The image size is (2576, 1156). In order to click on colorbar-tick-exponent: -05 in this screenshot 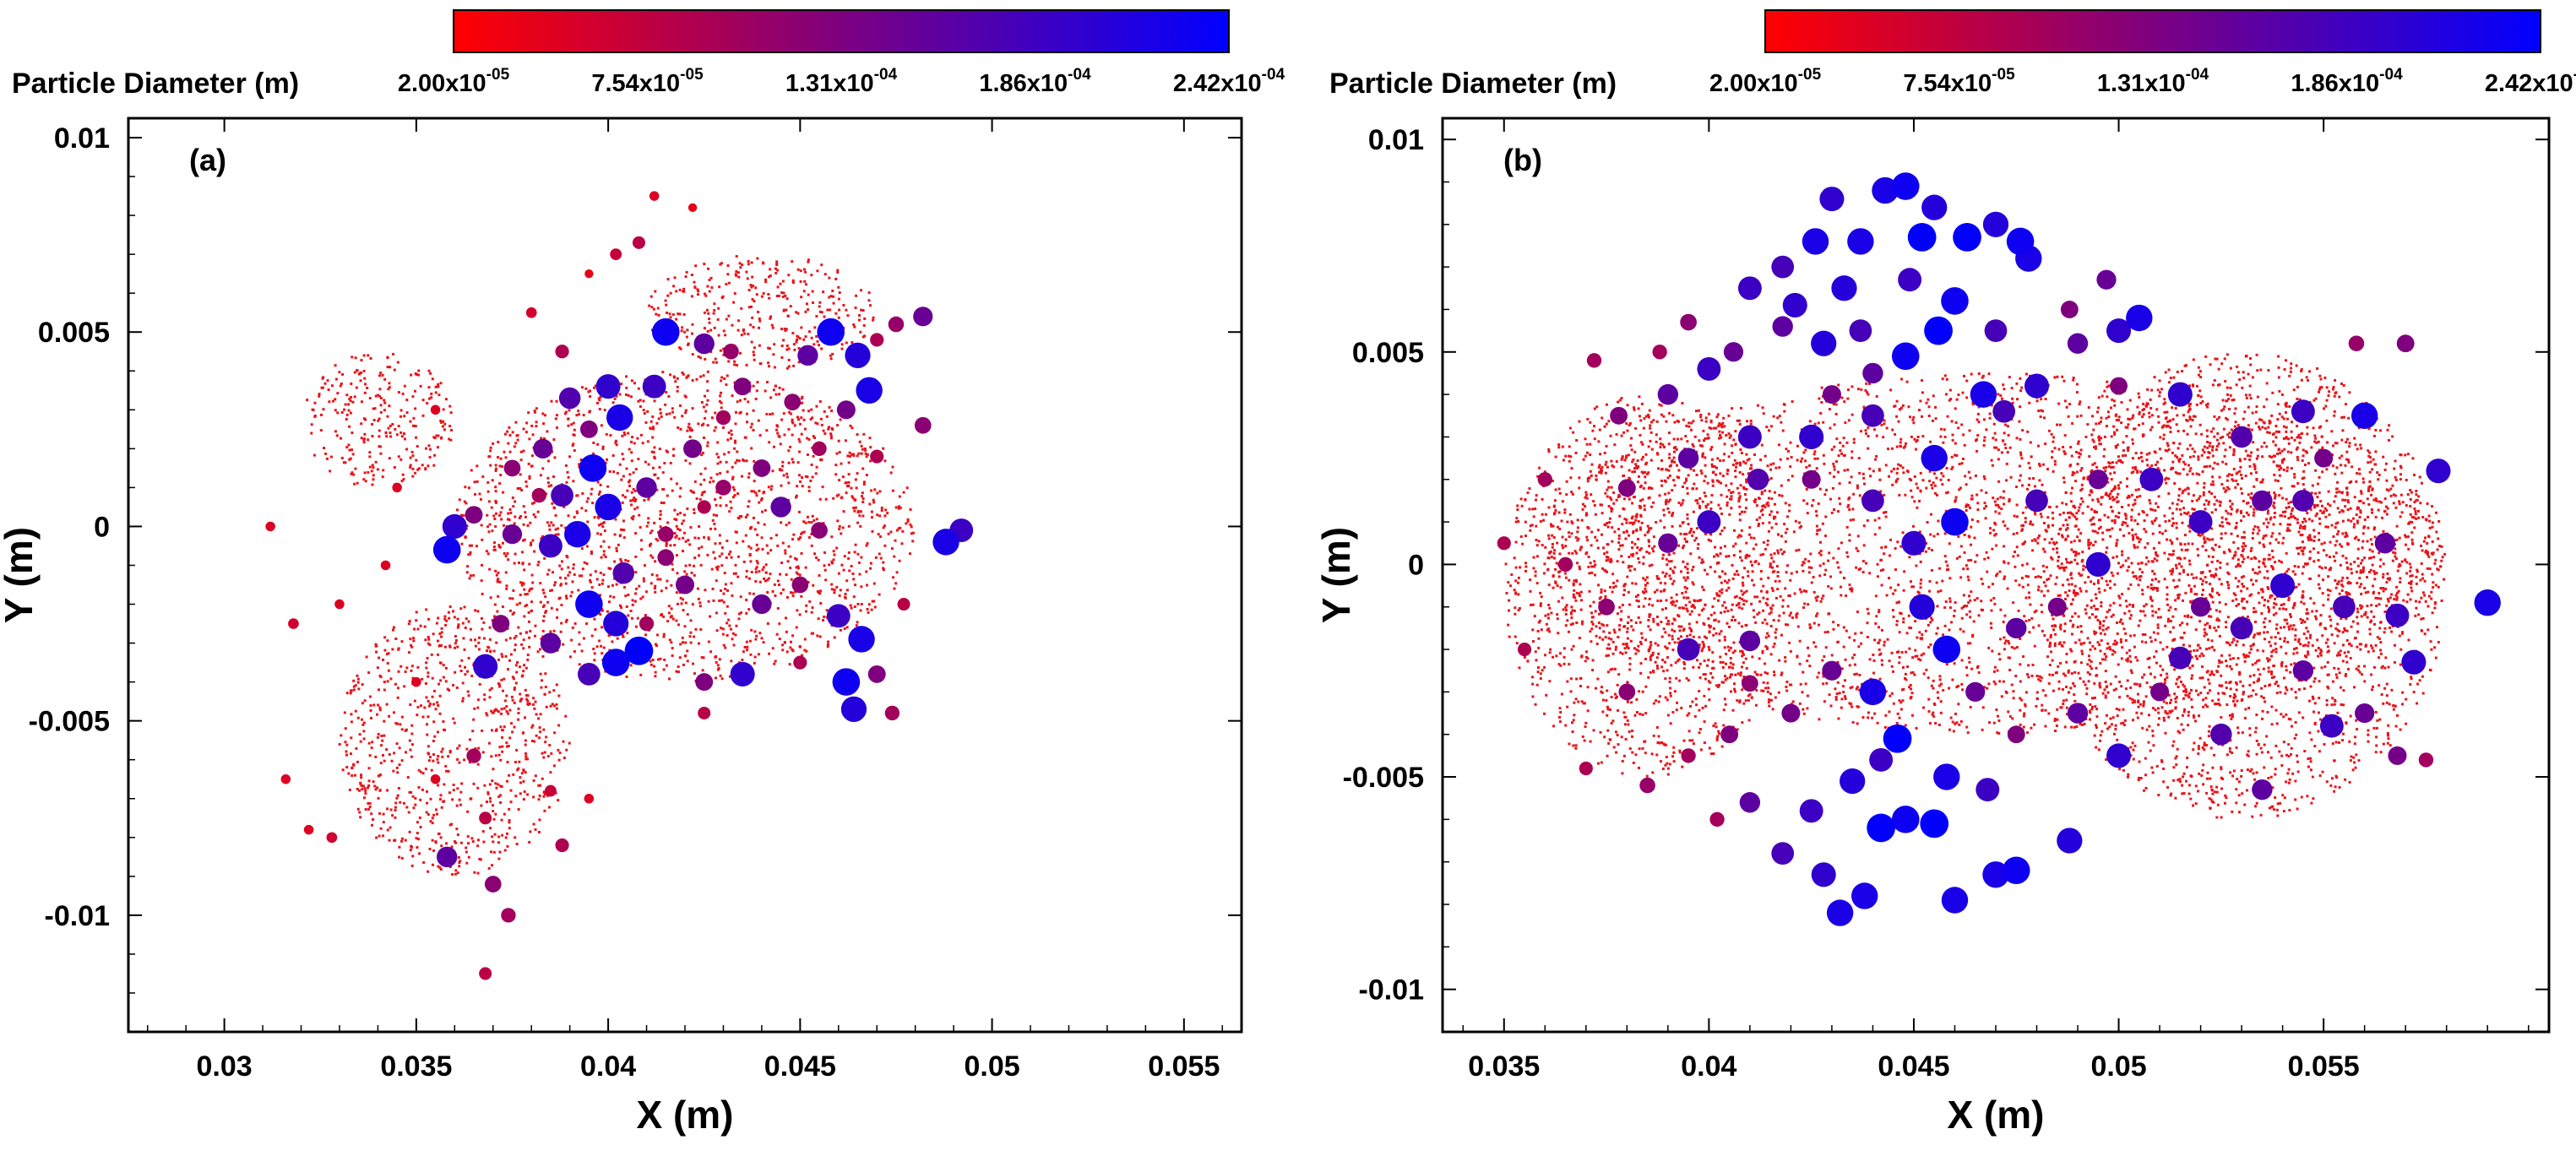, I will do `click(498, 75)`.